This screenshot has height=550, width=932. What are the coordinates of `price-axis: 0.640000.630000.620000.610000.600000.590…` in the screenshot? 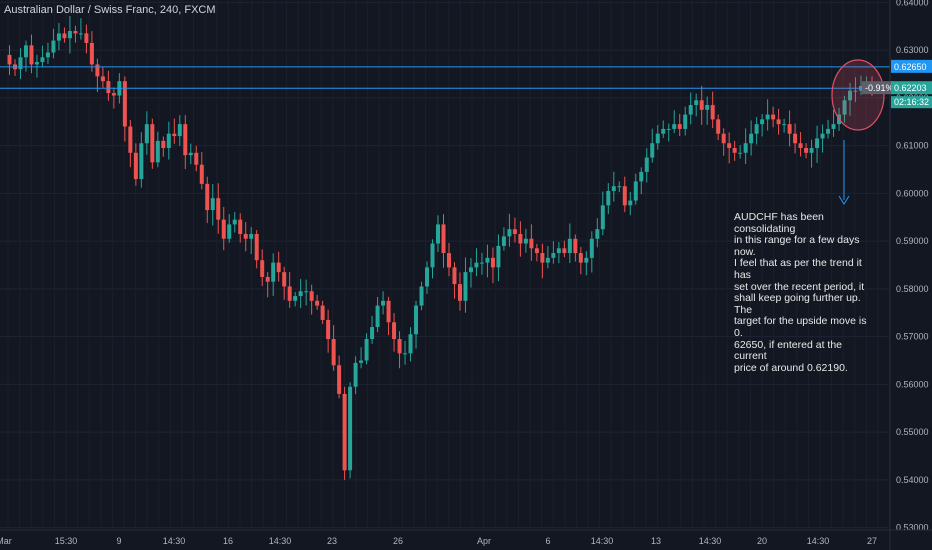 It's located at (897, 275).